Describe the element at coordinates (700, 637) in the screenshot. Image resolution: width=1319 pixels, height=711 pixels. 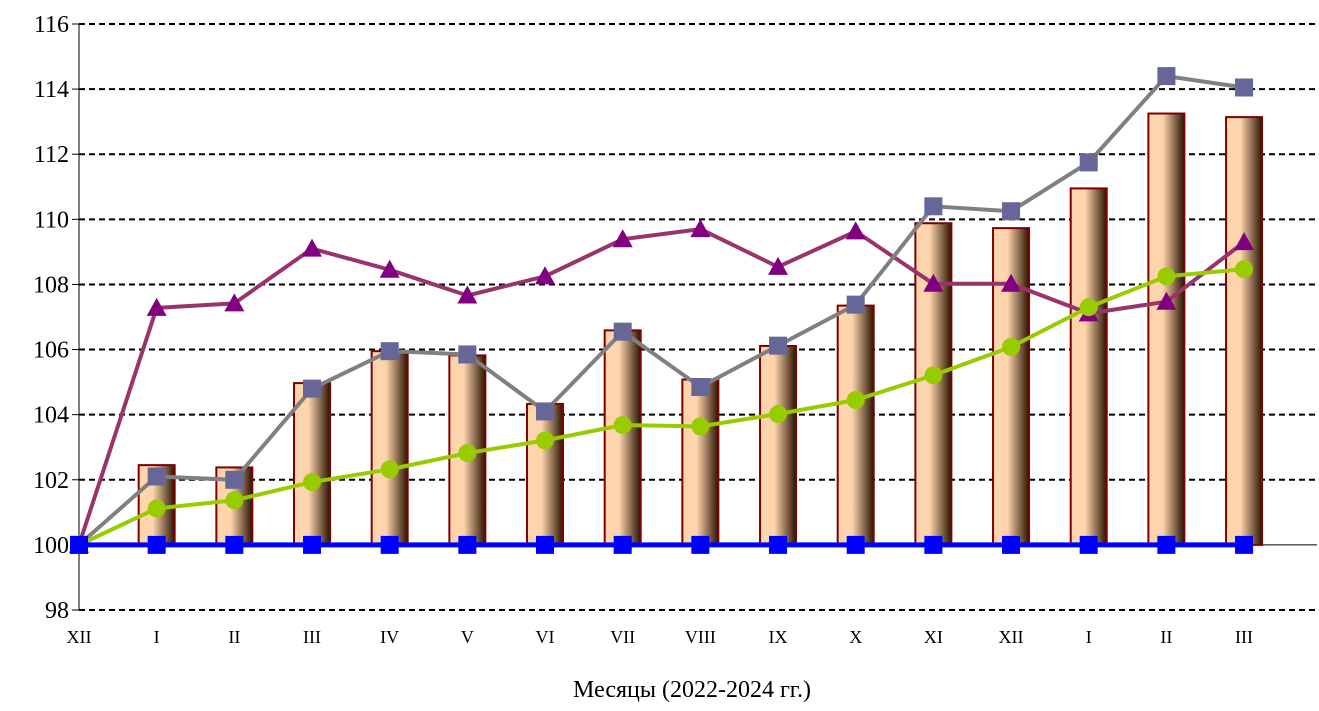
I see `x-tick-label: VIII` at that location.